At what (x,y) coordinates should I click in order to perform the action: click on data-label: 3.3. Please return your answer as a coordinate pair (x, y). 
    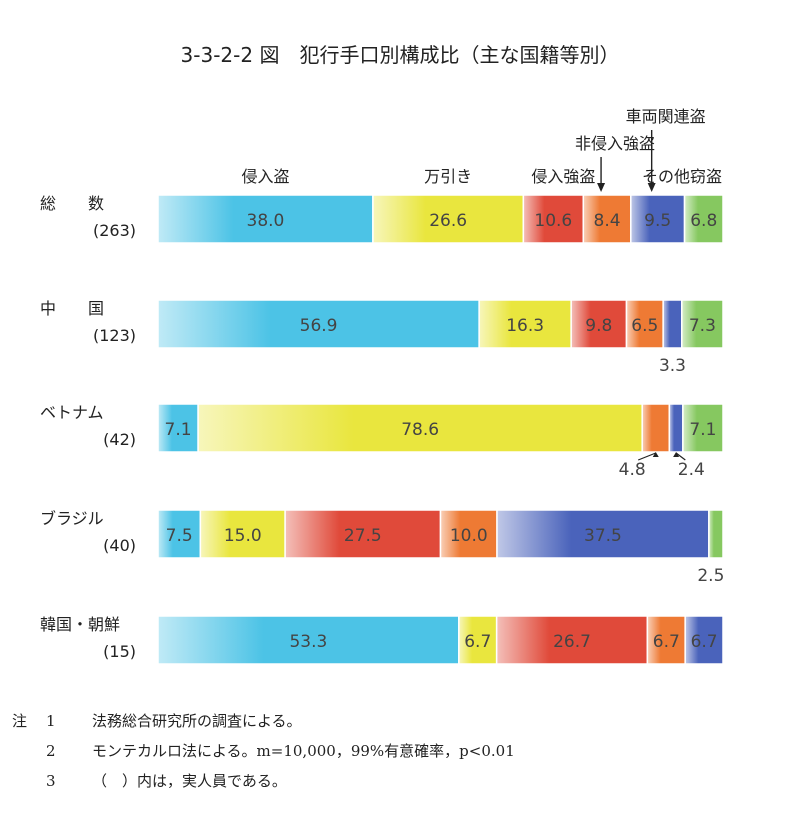
    Looking at the image, I should click on (672, 366).